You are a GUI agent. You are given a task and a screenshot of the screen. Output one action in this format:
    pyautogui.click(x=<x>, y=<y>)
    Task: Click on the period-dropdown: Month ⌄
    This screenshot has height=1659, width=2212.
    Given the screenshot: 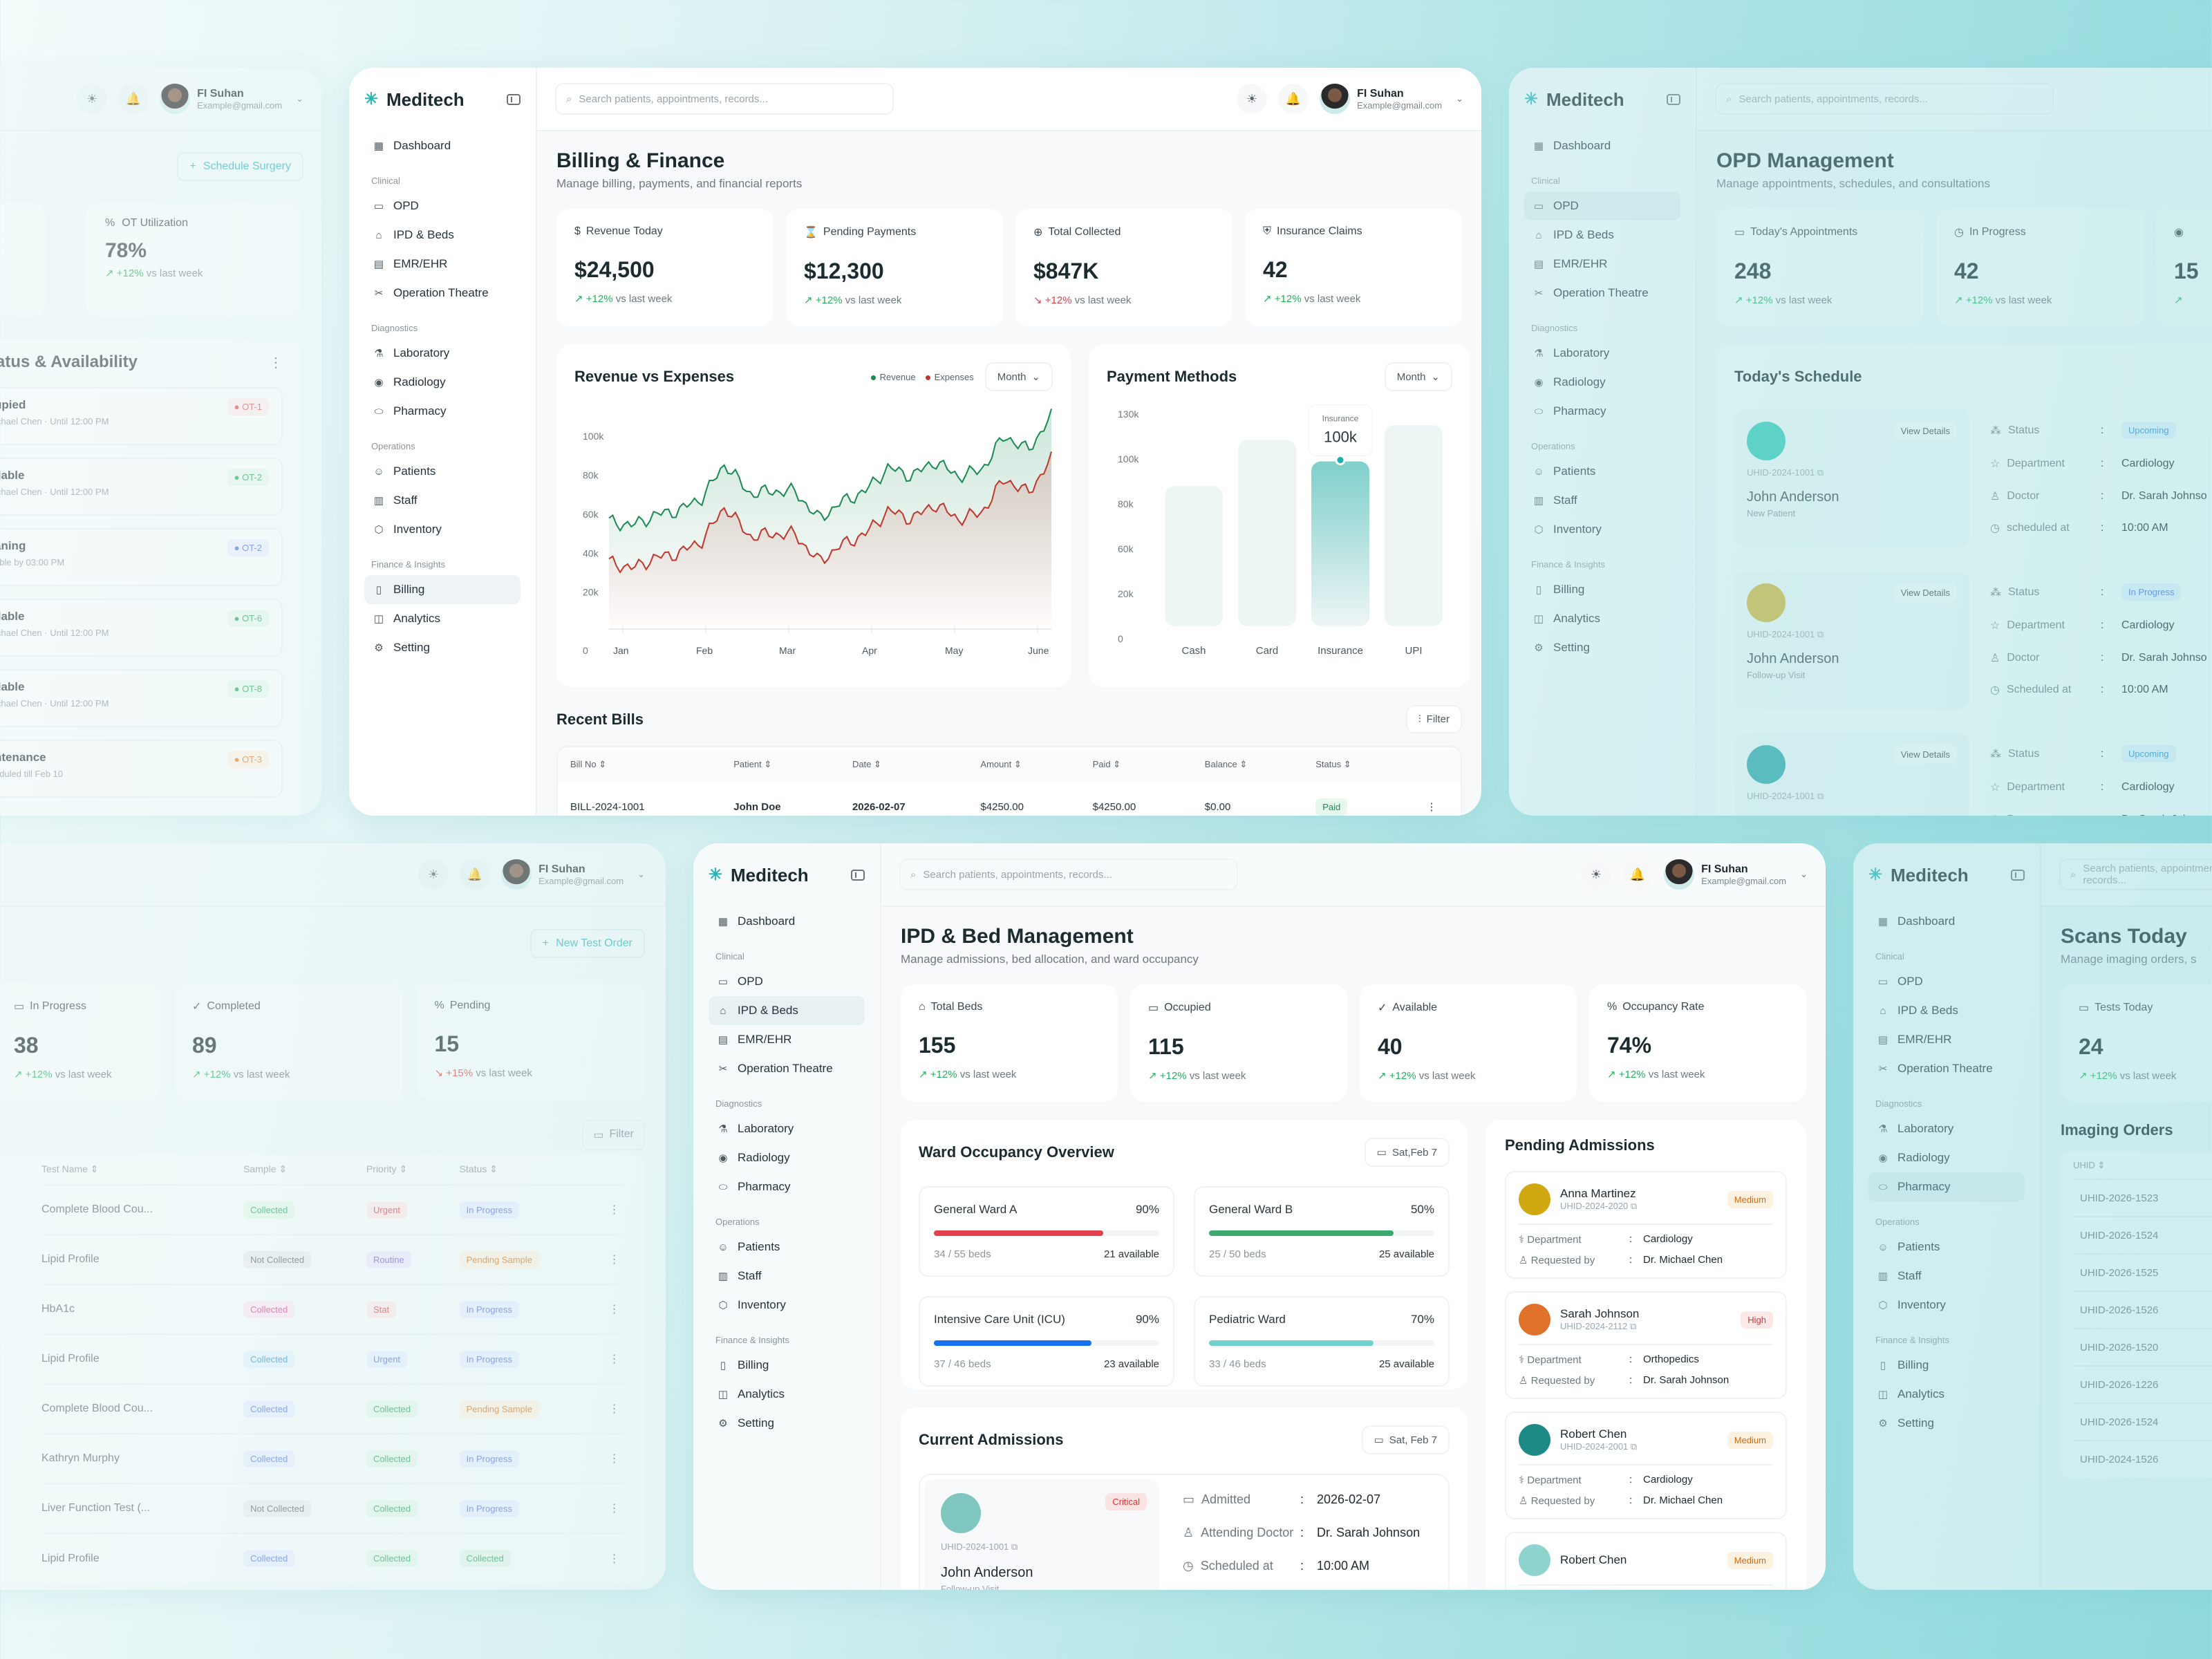 What is the action you would take?
    pyautogui.click(x=1018, y=377)
    